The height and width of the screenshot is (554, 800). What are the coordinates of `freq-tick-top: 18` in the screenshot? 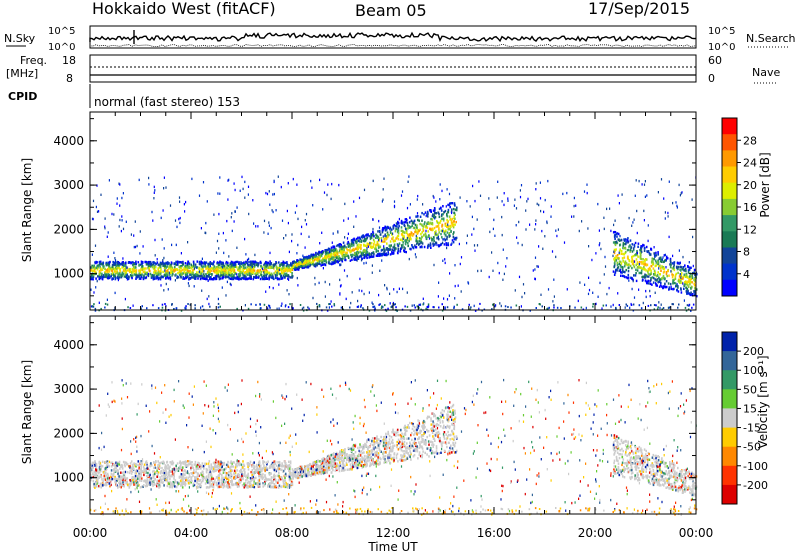 It's located at (69, 60).